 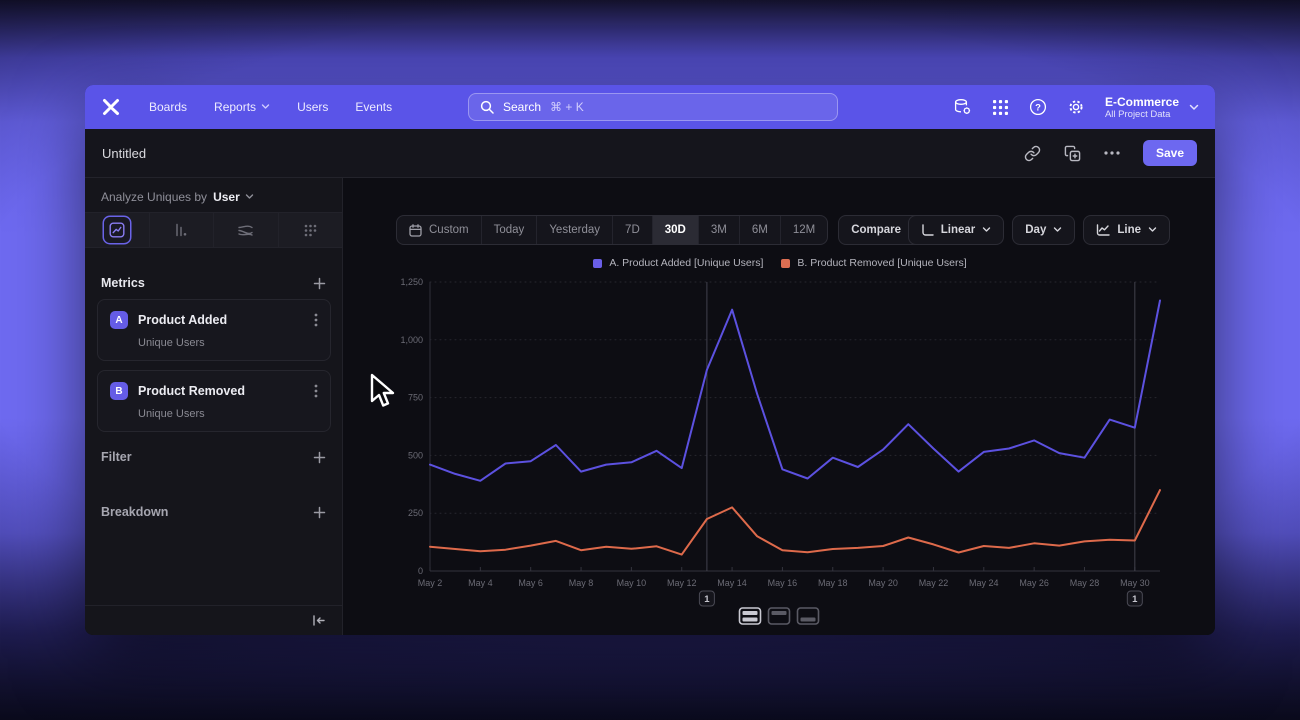 I want to click on view-table-toggle, so click(x=808, y=616).